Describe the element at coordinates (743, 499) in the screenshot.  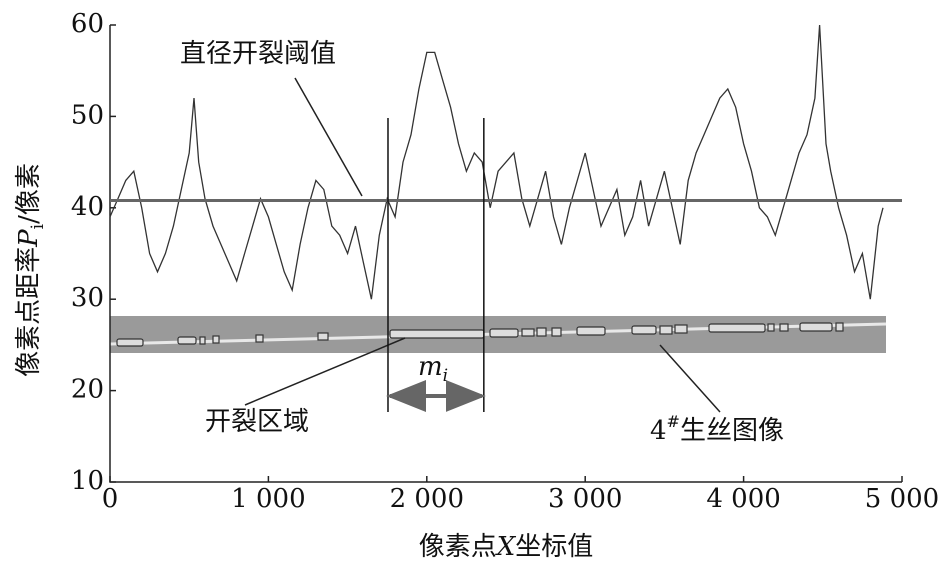
I see `x-tick-label: 4 000` at that location.